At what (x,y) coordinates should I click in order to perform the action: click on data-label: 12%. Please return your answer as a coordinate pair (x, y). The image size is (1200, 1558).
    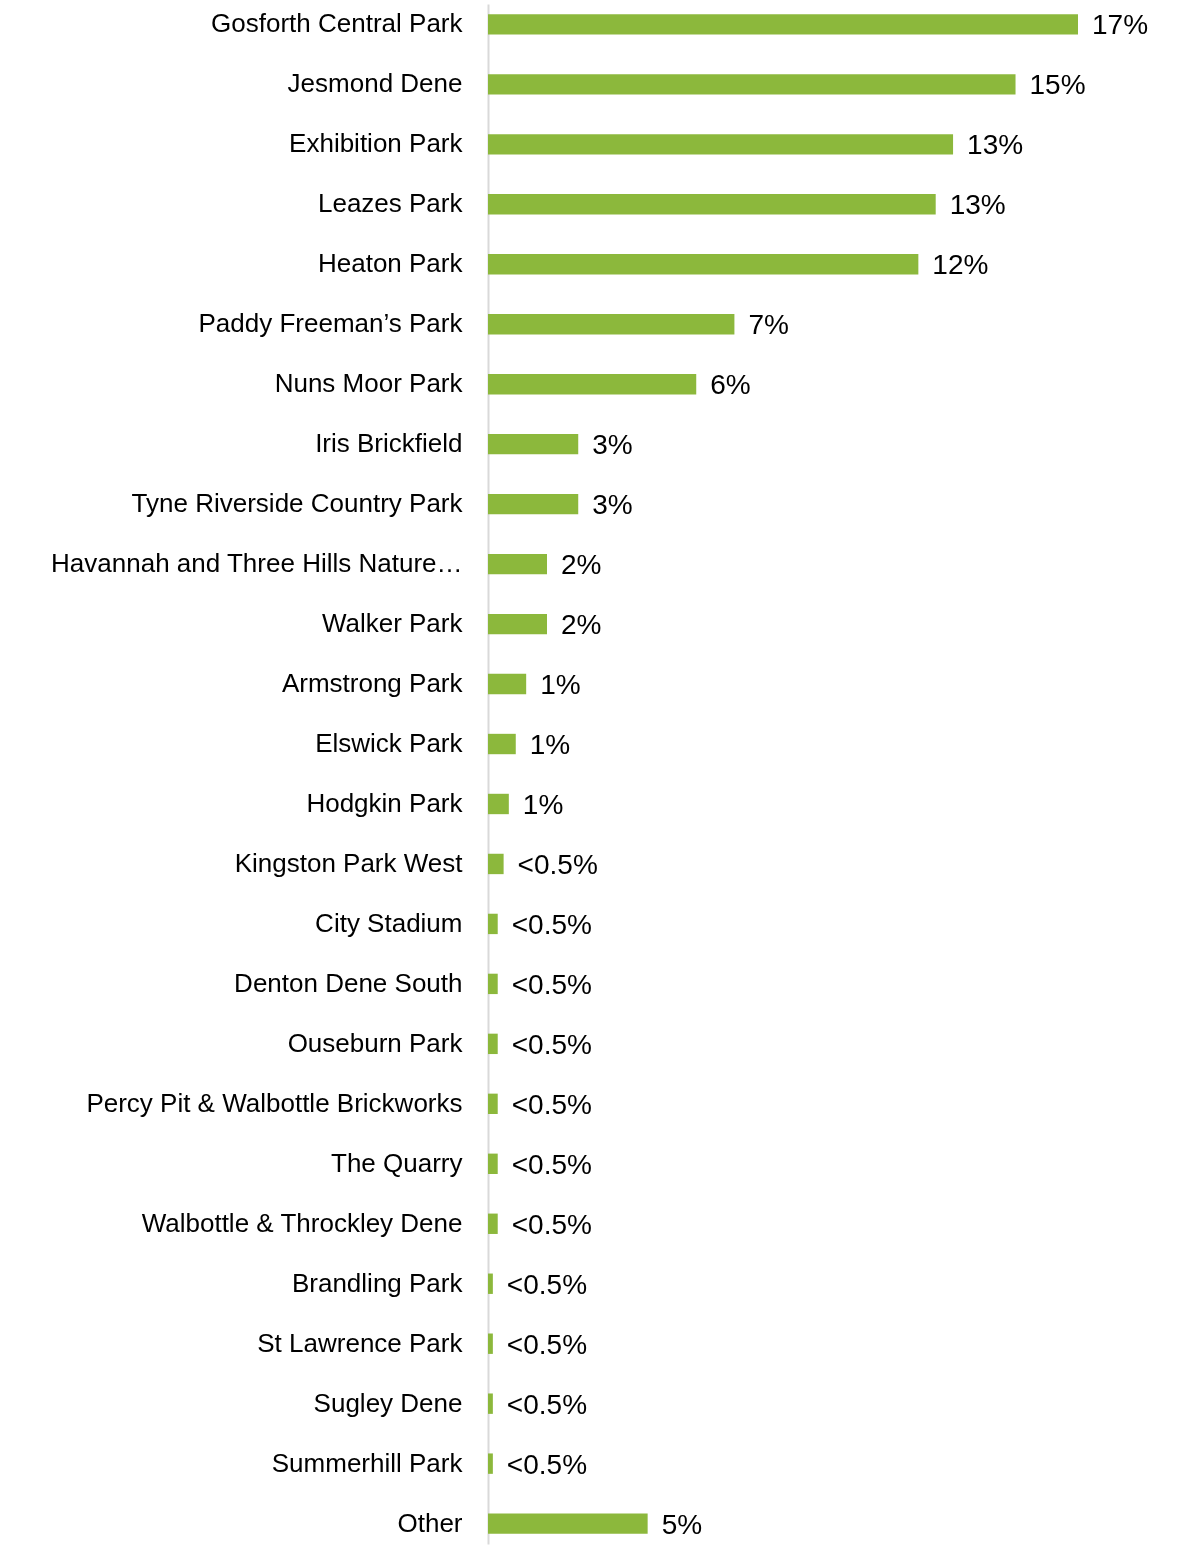
    Looking at the image, I should click on (960, 265).